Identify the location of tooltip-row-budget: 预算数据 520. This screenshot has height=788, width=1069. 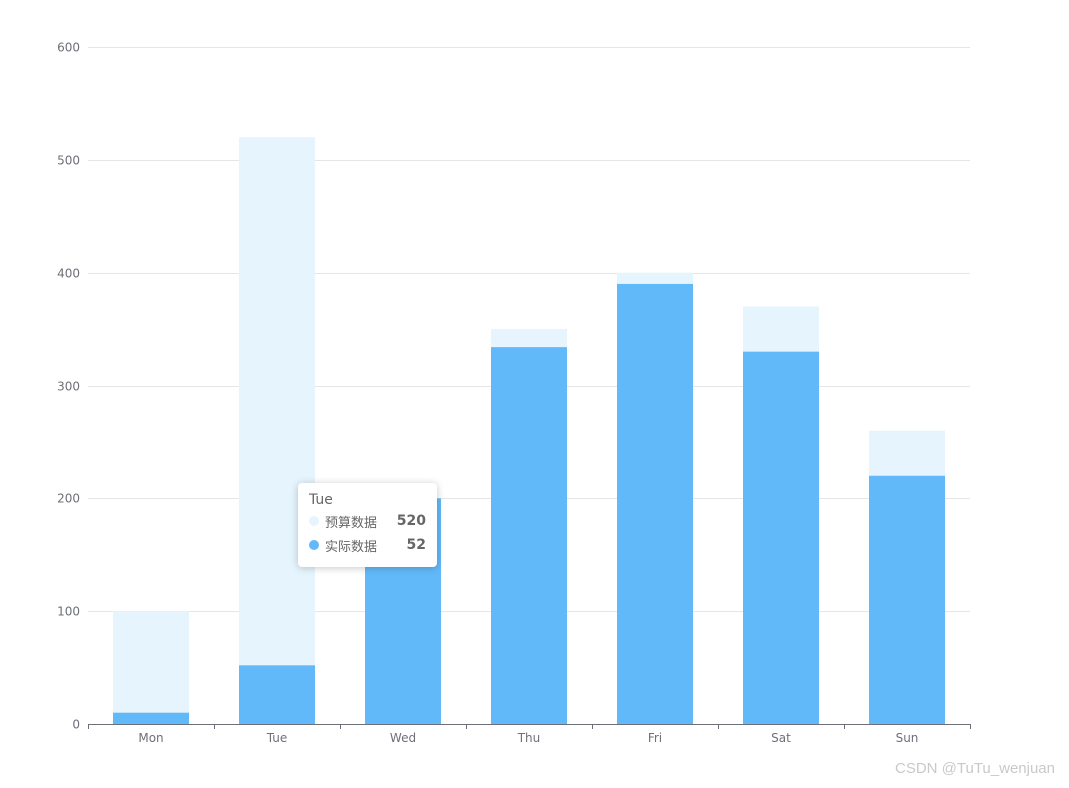
(367, 521).